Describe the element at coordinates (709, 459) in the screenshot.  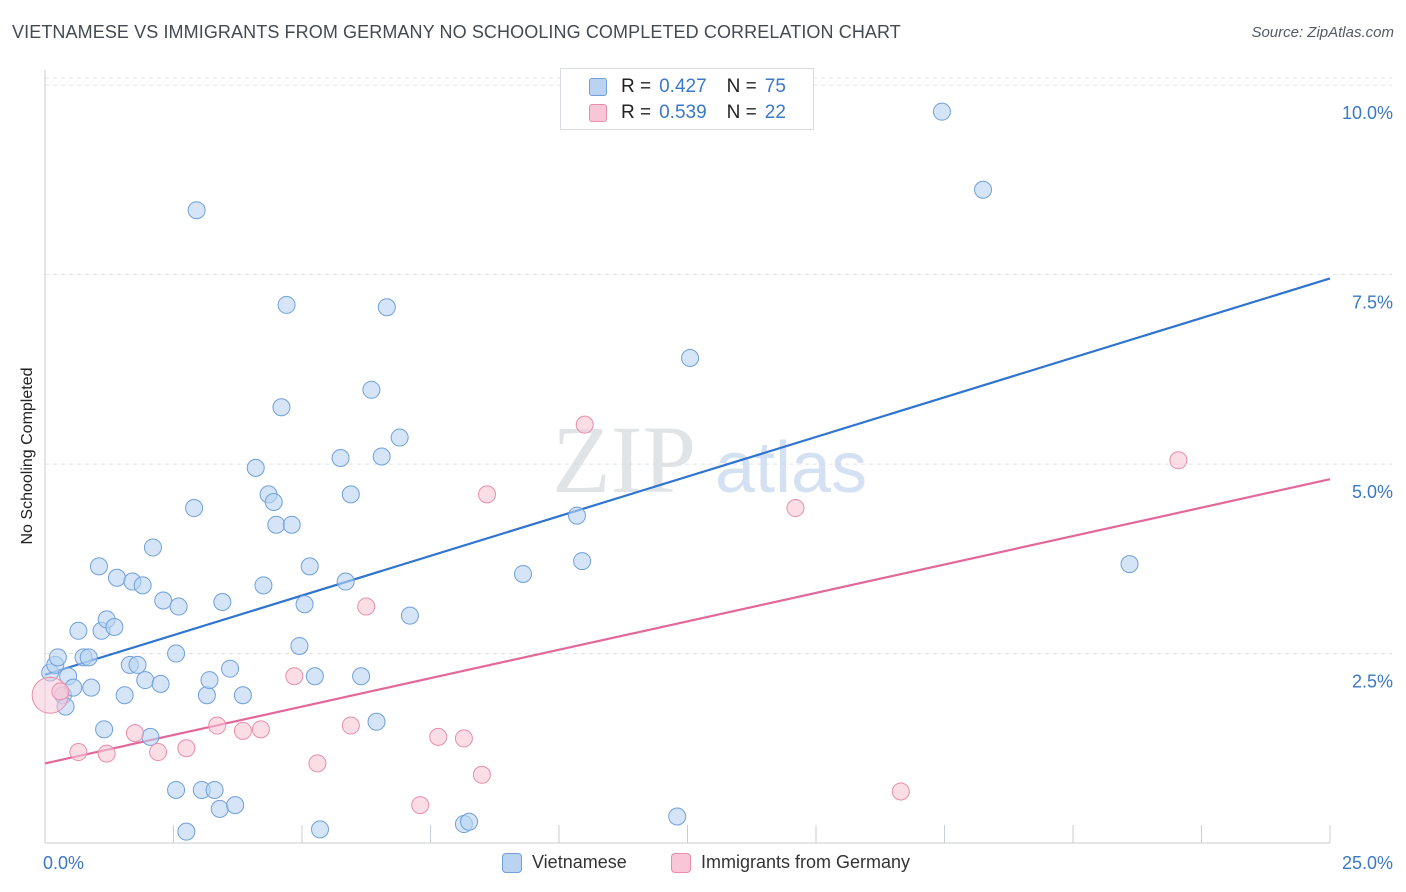
I see `watermark: ZIP atlas` at that location.